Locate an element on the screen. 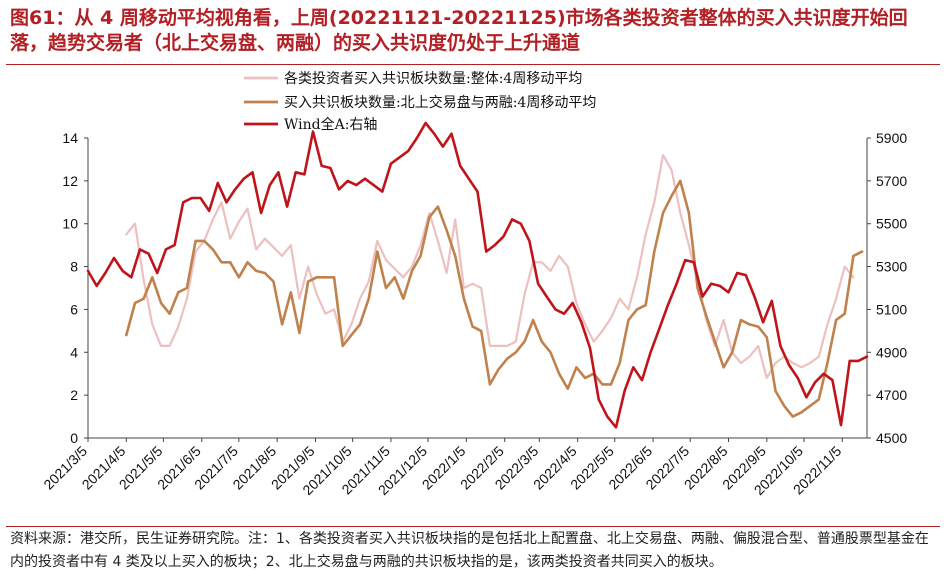 Image resolution: width=946 pixels, height=587 pixels. y-left-tick-label: 10 is located at coordinates (70, 224).